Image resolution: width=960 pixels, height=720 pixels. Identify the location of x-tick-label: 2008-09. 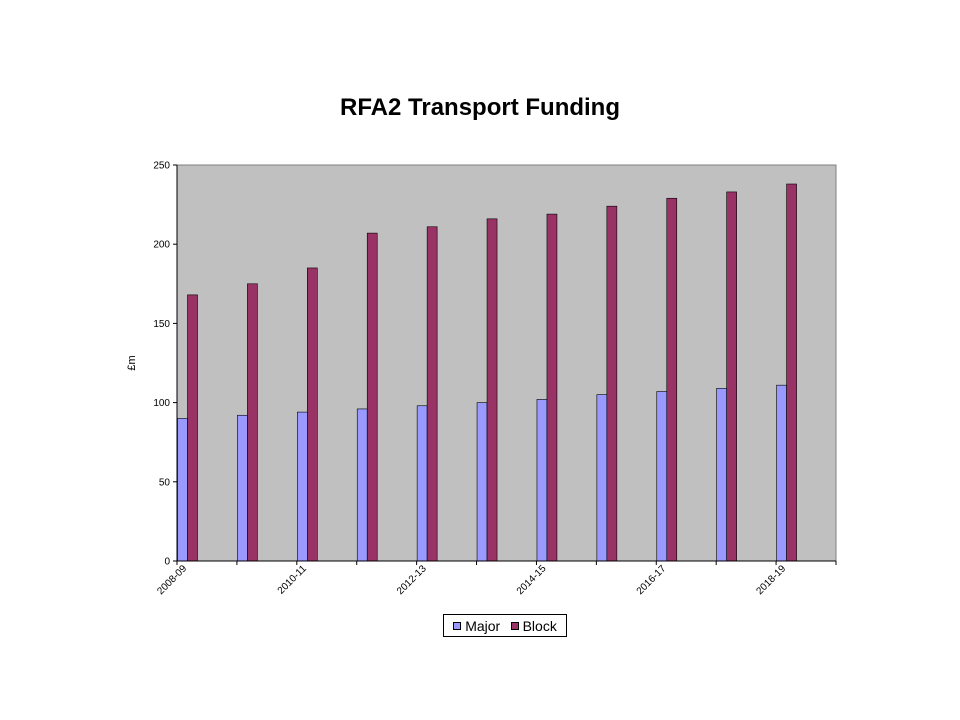
(172, 580).